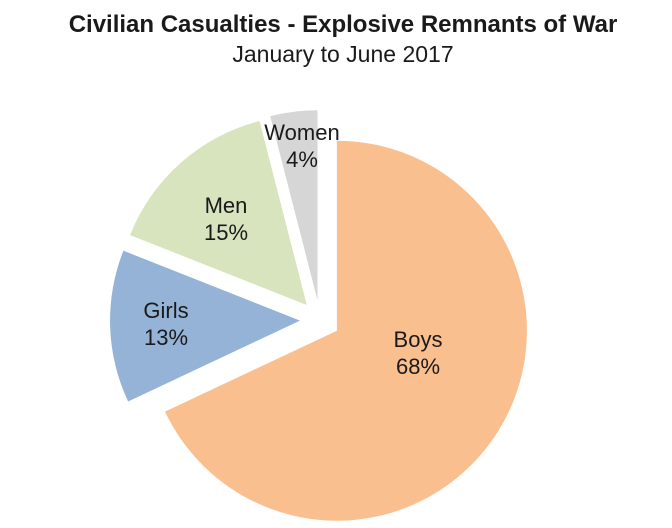  What do you see at coordinates (226, 205) in the screenshot?
I see `slice-label-name: Men` at bounding box center [226, 205].